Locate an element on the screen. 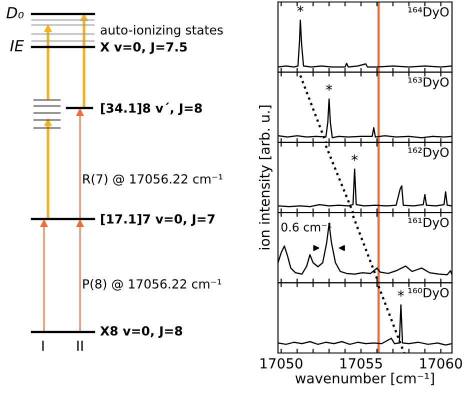 The height and width of the screenshot is (395, 469). text: X v=0, J=7.5 is located at coordinates (143, 48).